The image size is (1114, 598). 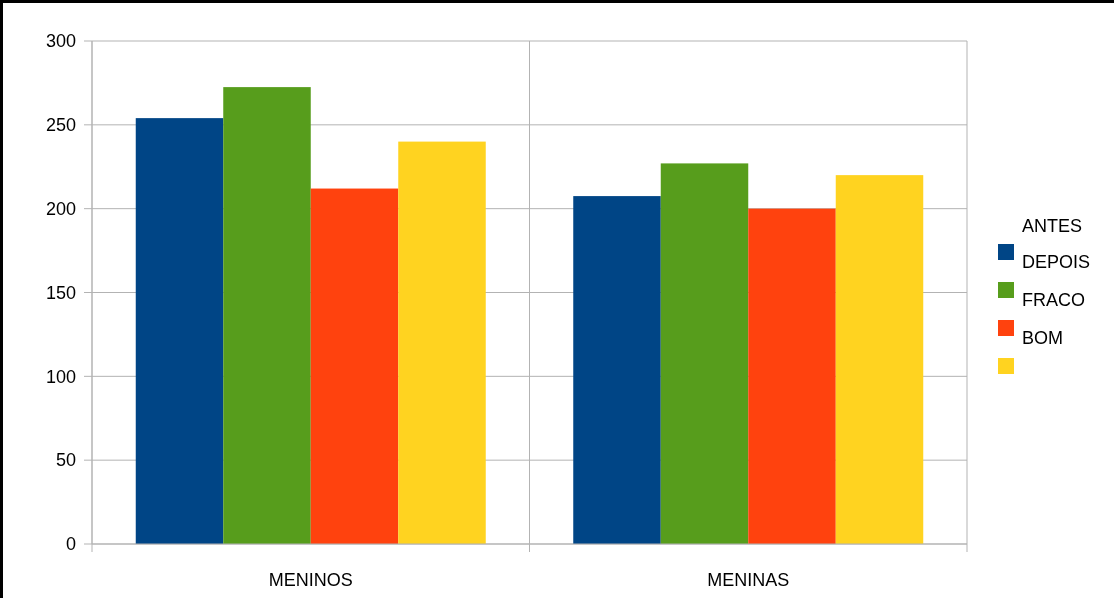 What do you see at coordinates (310, 580) in the screenshot?
I see `x-tick-label: MENINOS` at bounding box center [310, 580].